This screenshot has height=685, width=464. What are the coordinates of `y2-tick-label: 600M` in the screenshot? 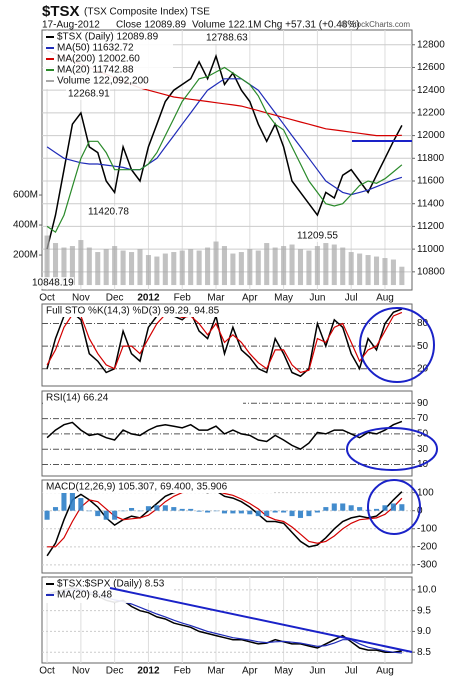 It's located at (25, 195).